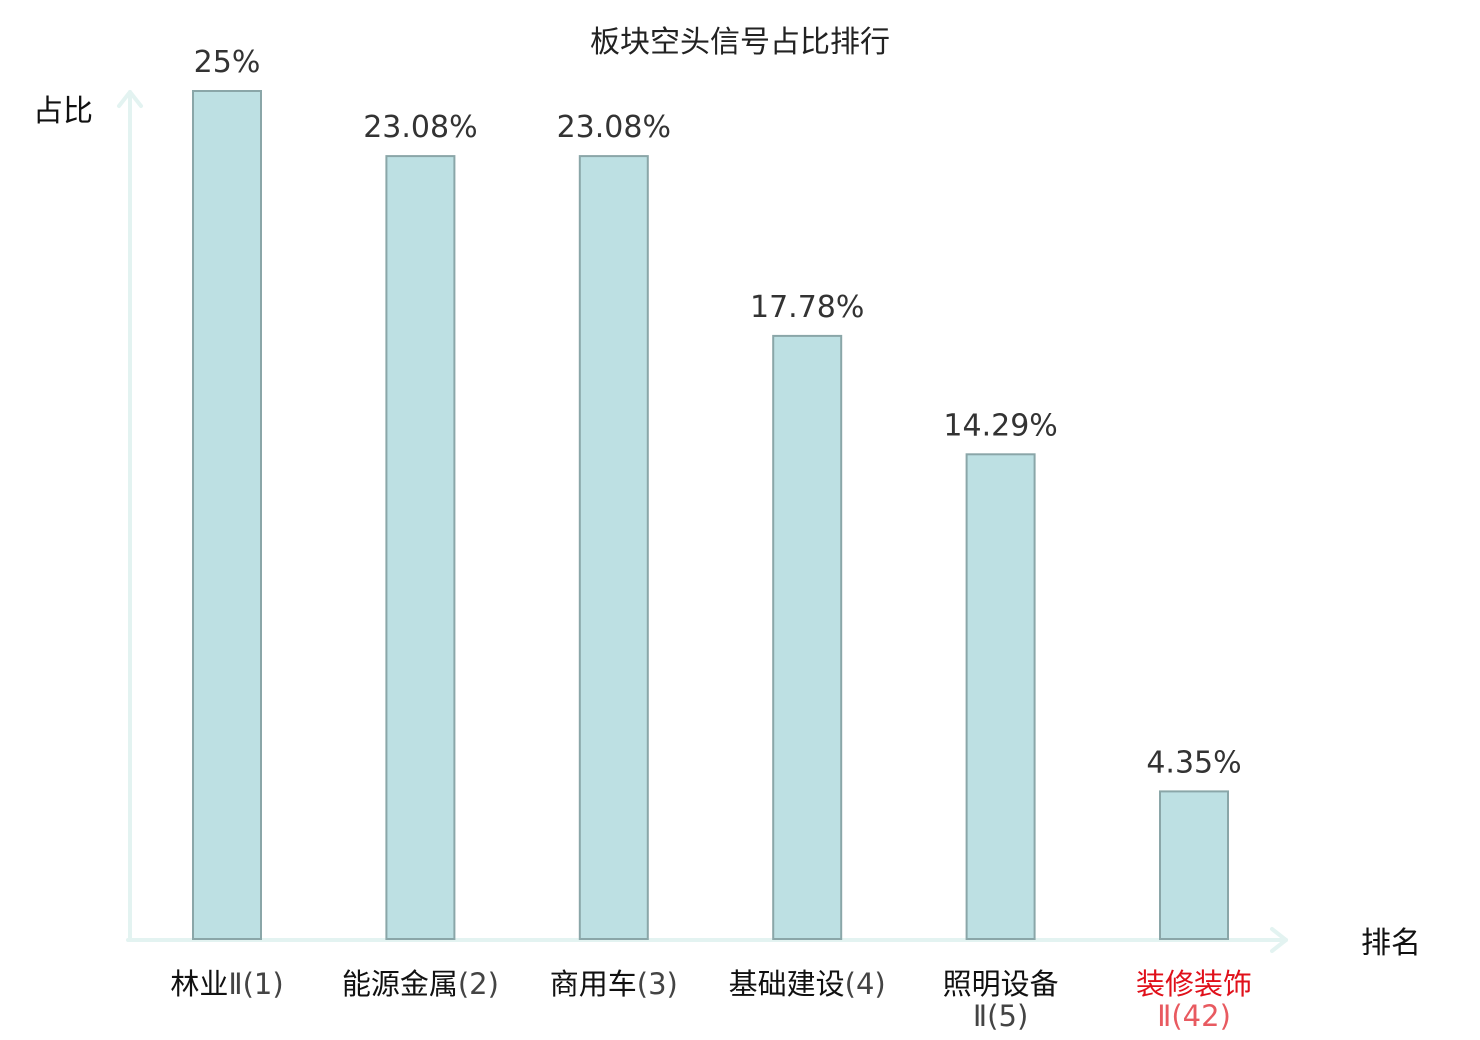 This screenshot has width=1480, height=1040. What do you see at coordinates (1391, 943) in the screenshot?
I see `x-axis-label: 排名` at bounding box center [1391, 943].